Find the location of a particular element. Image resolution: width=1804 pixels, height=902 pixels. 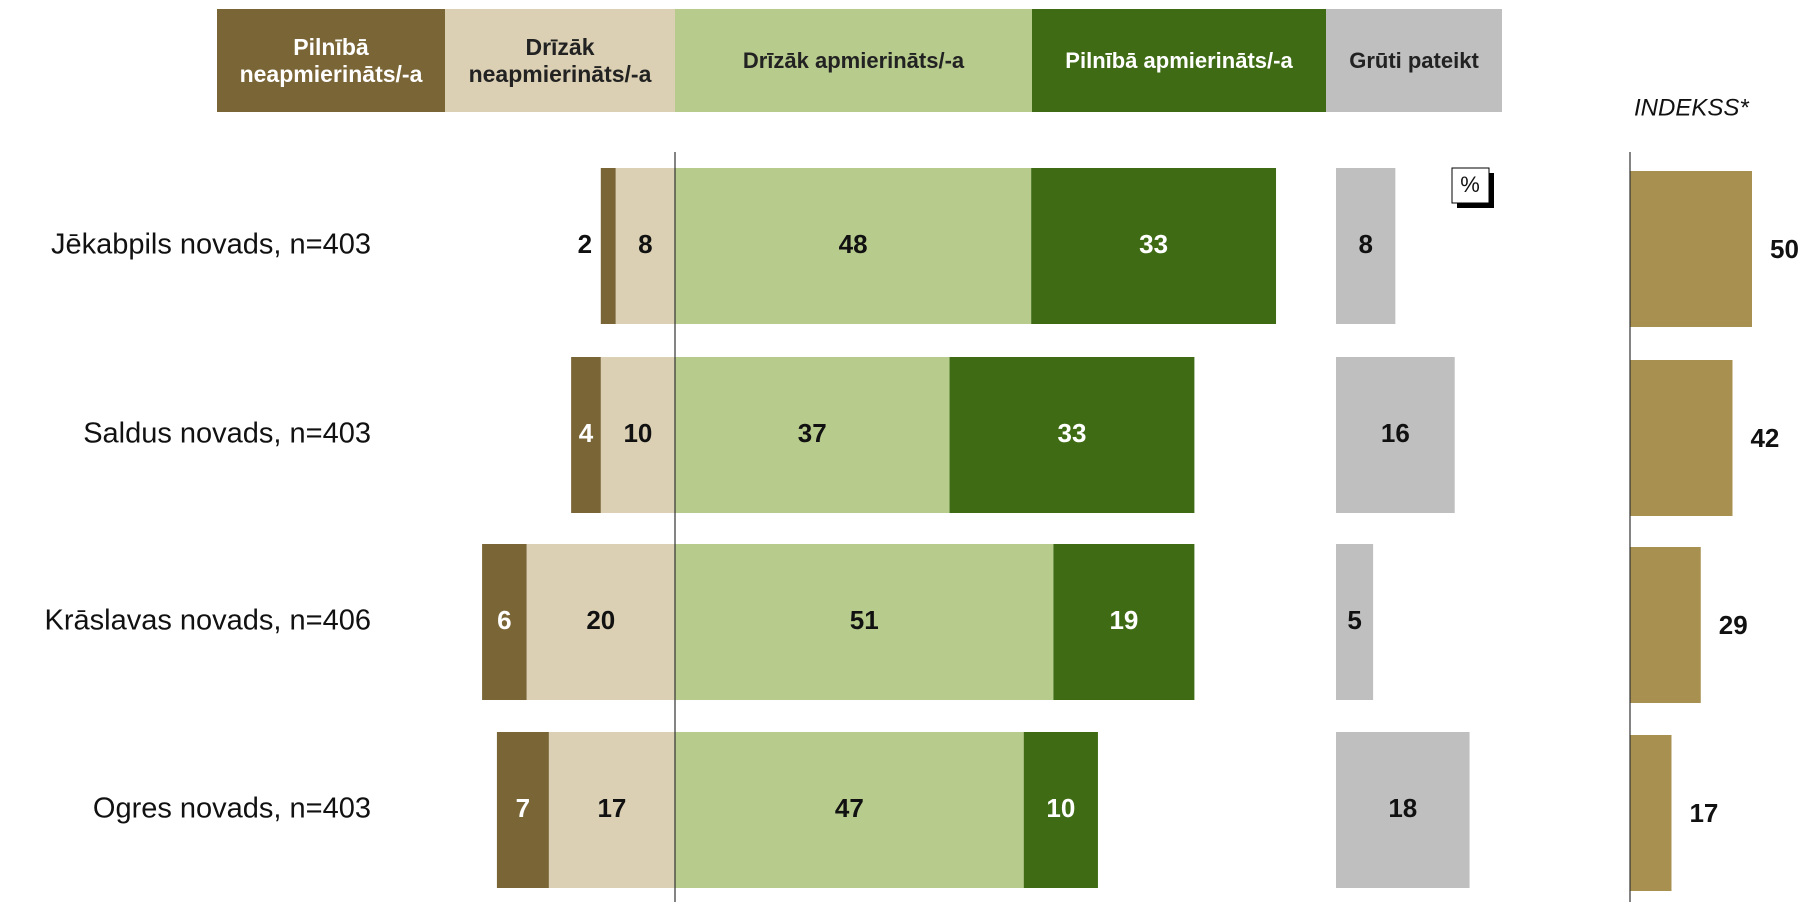

index-label: 29 is located at coordinates (1733, 625).